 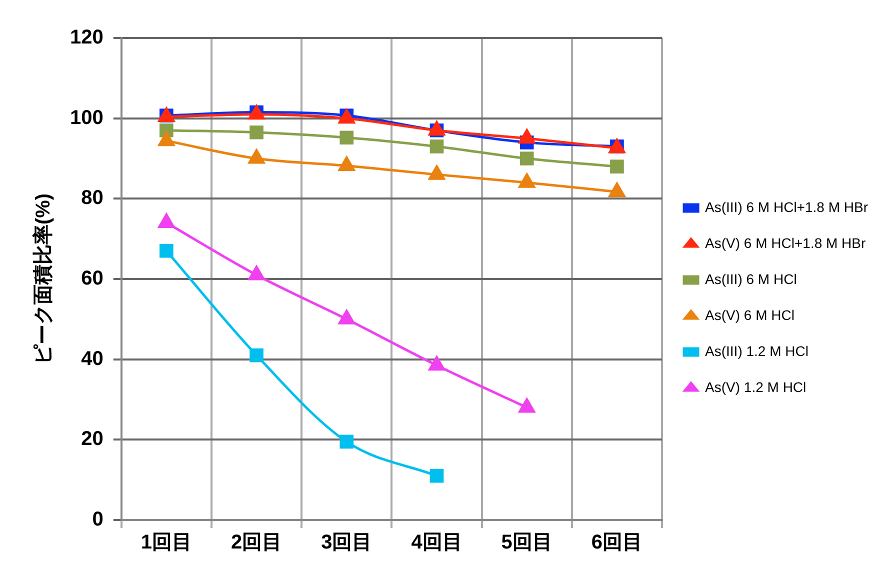 I want to click on y-tick-label: 80, so click(x=92, y=198).